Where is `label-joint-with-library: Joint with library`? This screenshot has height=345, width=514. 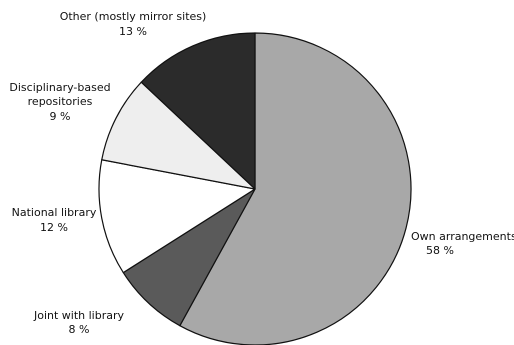 label-joint-with-library: Joint with library is located at coordinates (79, 315).